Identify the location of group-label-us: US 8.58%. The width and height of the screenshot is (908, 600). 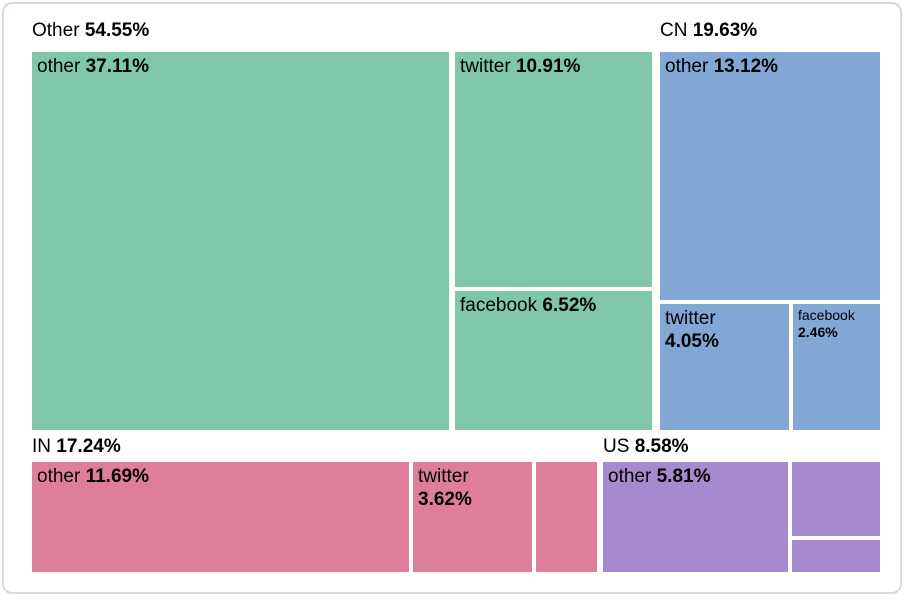
(646, 447).